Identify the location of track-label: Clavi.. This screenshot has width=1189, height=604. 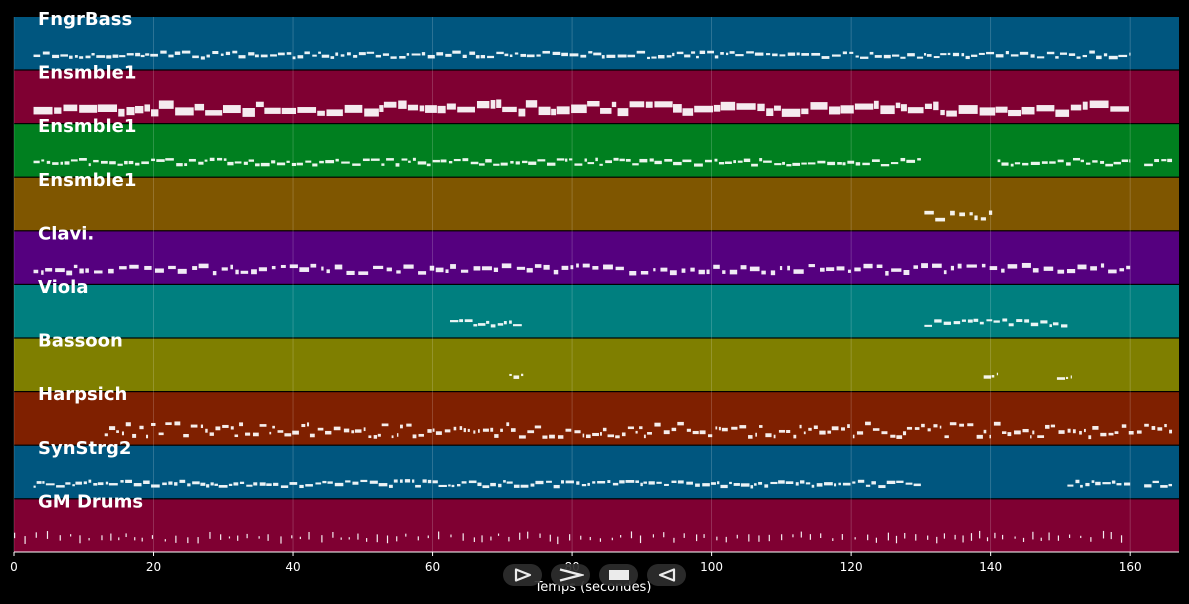
(66, 233).